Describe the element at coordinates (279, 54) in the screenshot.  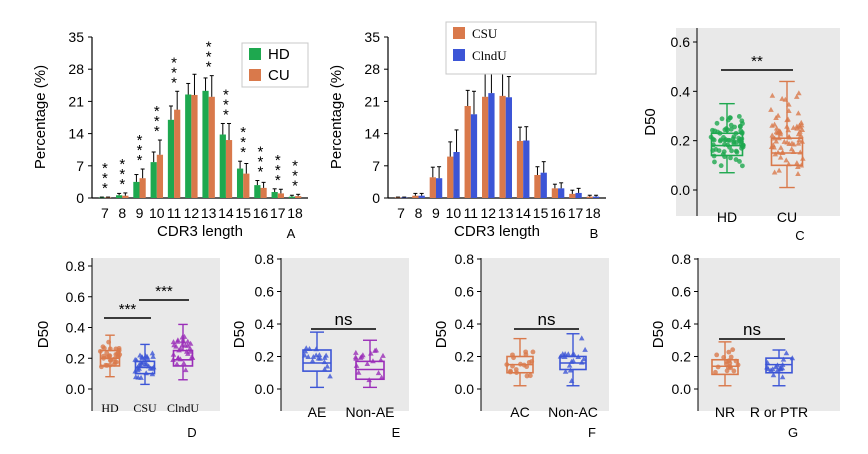
I see `legend-label-hd: HD` at that location.